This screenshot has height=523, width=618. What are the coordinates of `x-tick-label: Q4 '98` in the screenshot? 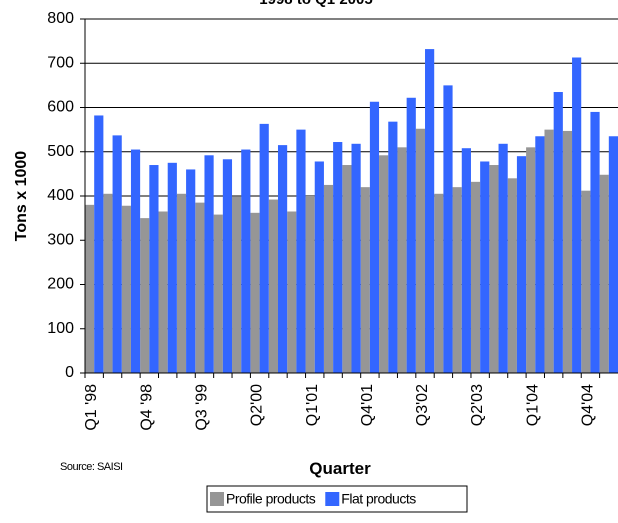 It's located at (146, 407).